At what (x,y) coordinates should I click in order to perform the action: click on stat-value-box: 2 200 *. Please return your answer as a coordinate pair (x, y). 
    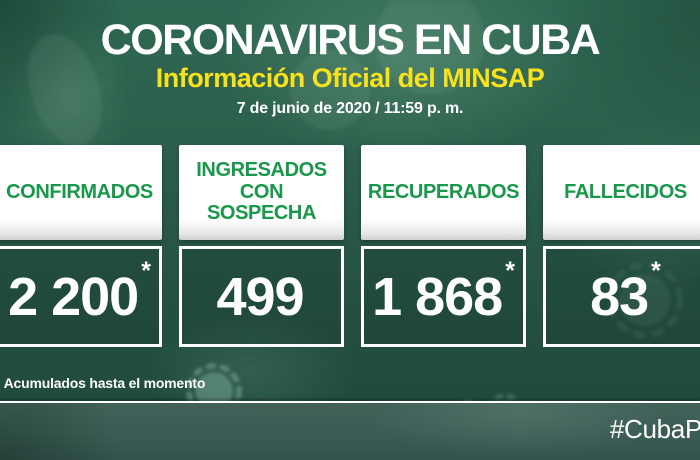
    Looking at the image, I should click on (81, 296).